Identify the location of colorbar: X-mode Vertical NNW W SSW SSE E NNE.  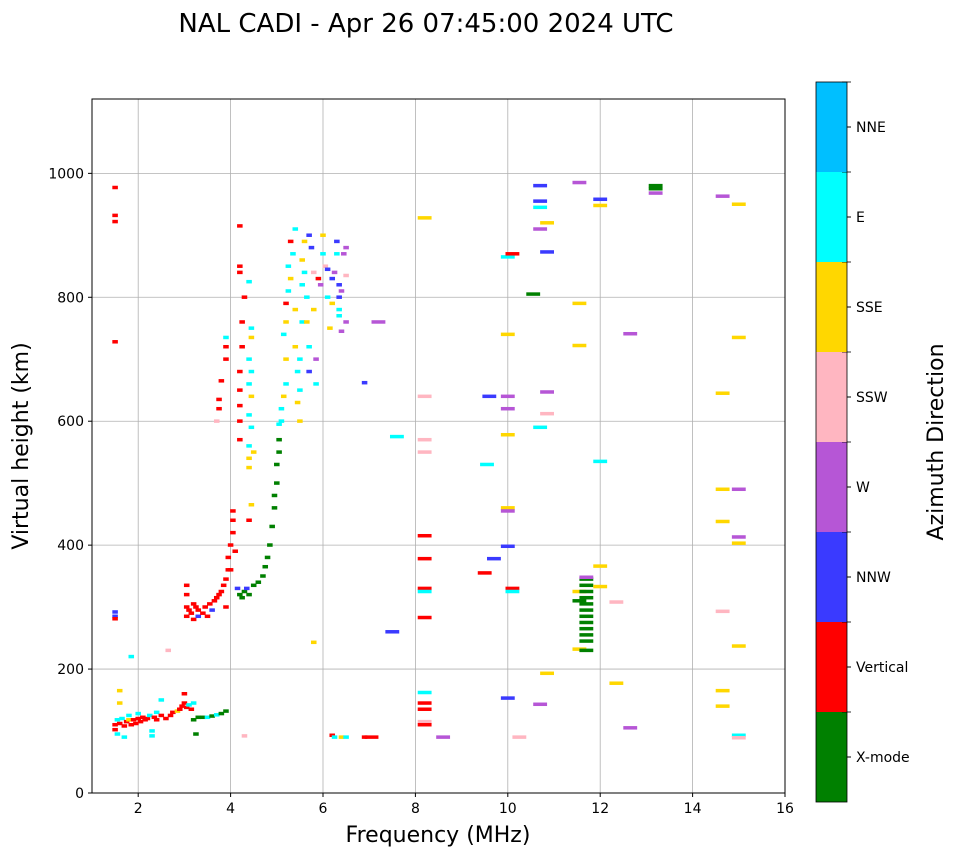
(862, 442).